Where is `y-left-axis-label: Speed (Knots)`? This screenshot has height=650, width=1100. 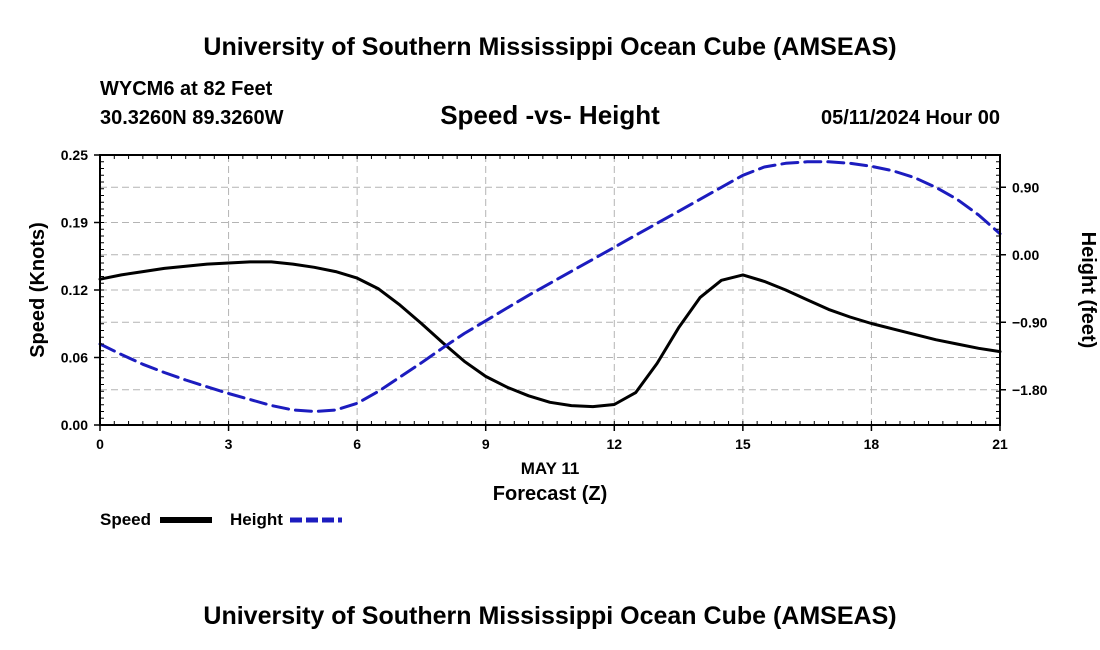
y-left-axis-label: Speed (Knots) is located at coordinates (38, 290).